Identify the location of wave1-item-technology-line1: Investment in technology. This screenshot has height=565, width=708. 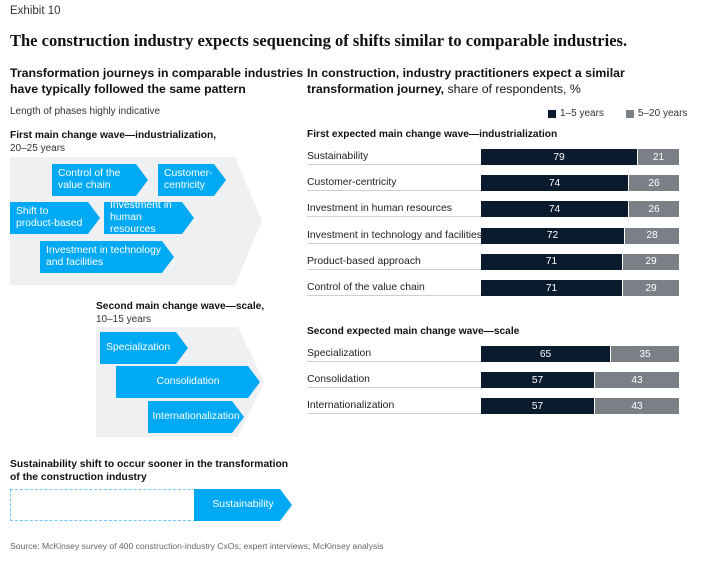
(103, 250).